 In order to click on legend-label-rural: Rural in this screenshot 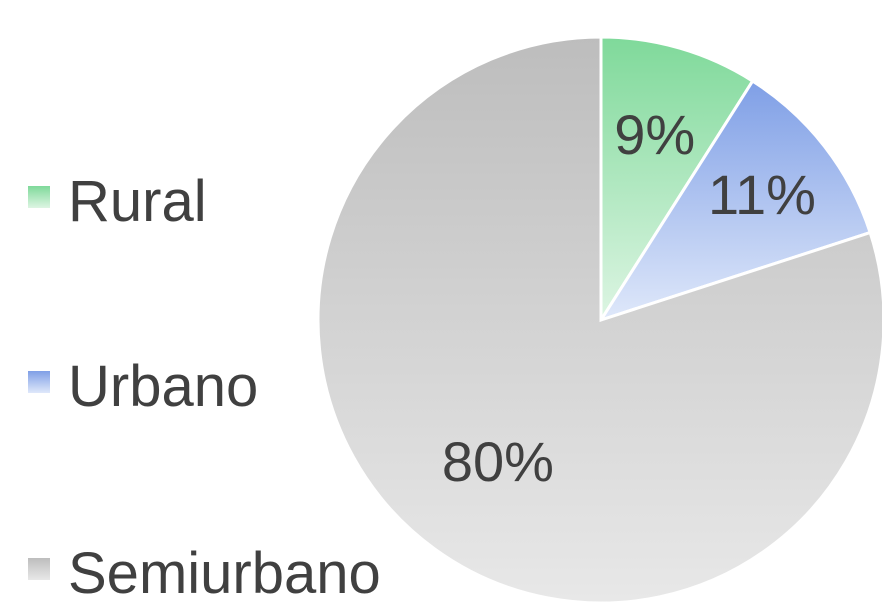, I will do `click(137, 201)`.